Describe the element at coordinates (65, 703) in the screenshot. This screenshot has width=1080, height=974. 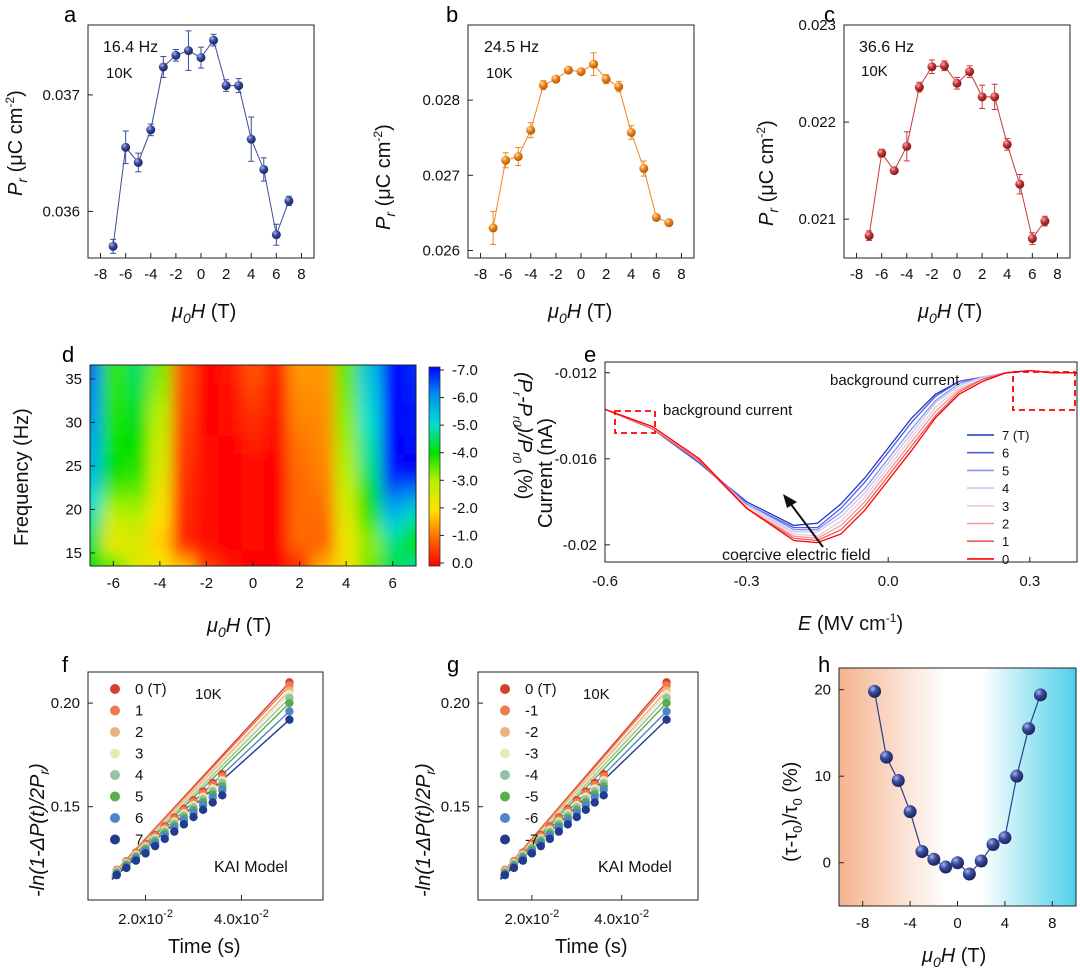
I see `y-tick-label: 0.20` at that location.